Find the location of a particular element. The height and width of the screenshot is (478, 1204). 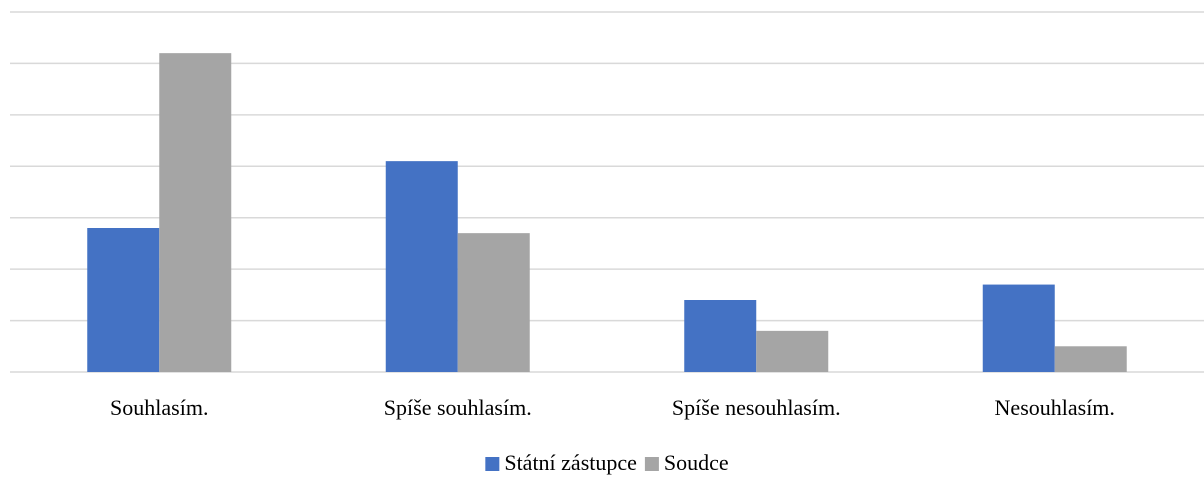

legend-label: Státní zástupce is located at coordinates (570, 462).